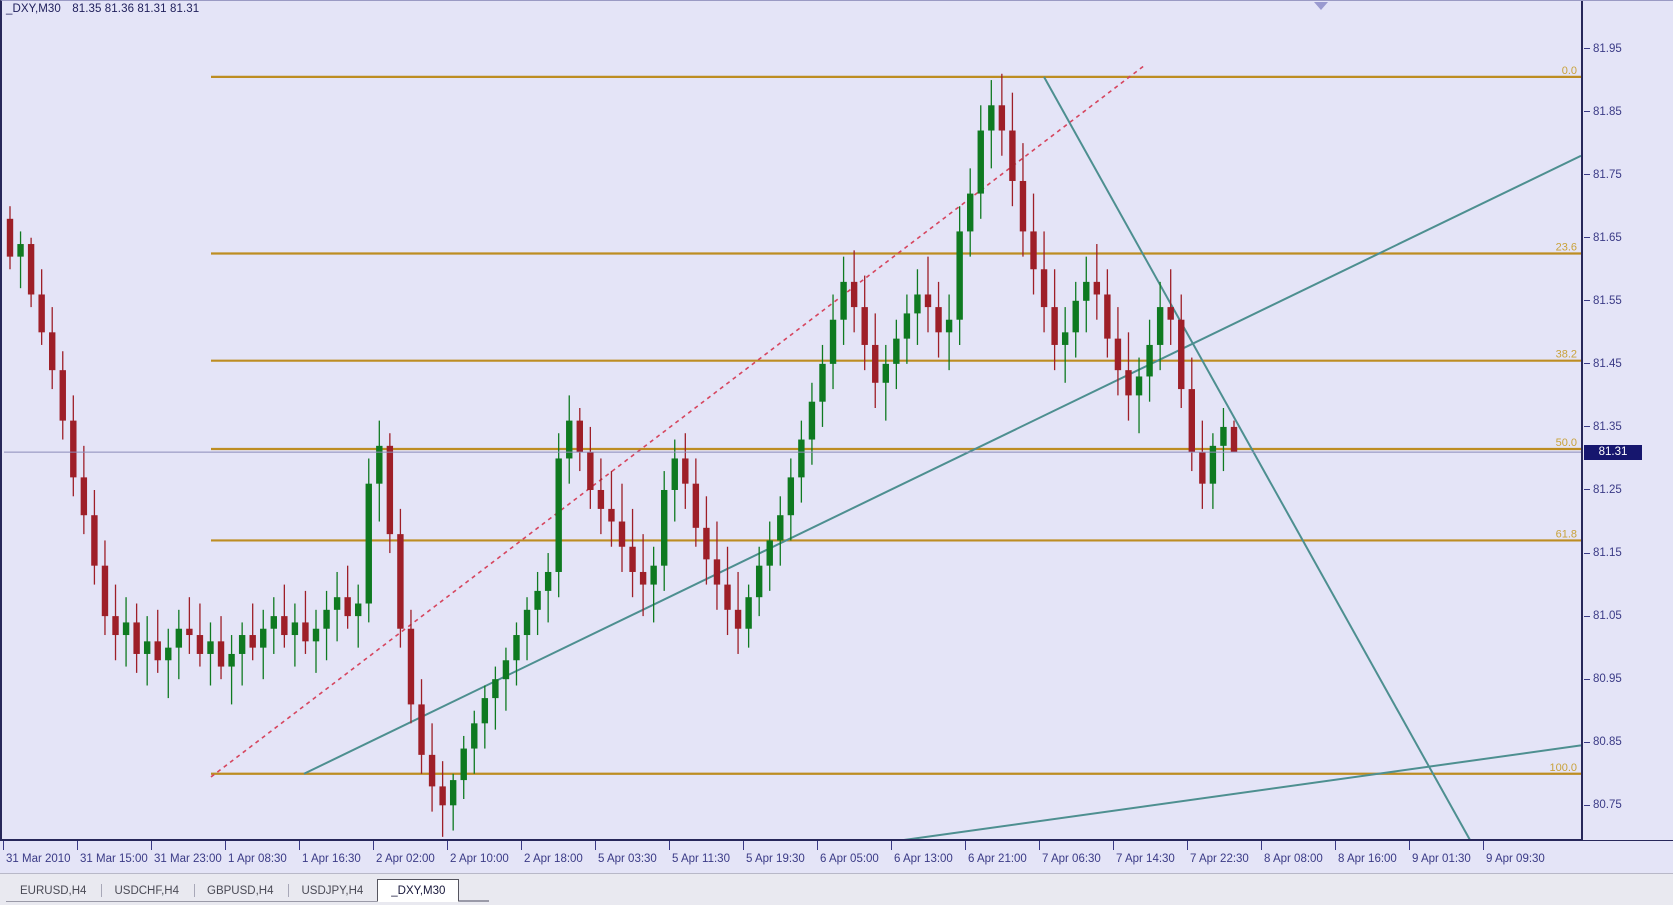 This screenshot has height=905, width=1673. What do you see at coordinates (1628, 616) in the screenshot?
I see `price-tick-label: 81.05` at bounding box center [1628, 616].